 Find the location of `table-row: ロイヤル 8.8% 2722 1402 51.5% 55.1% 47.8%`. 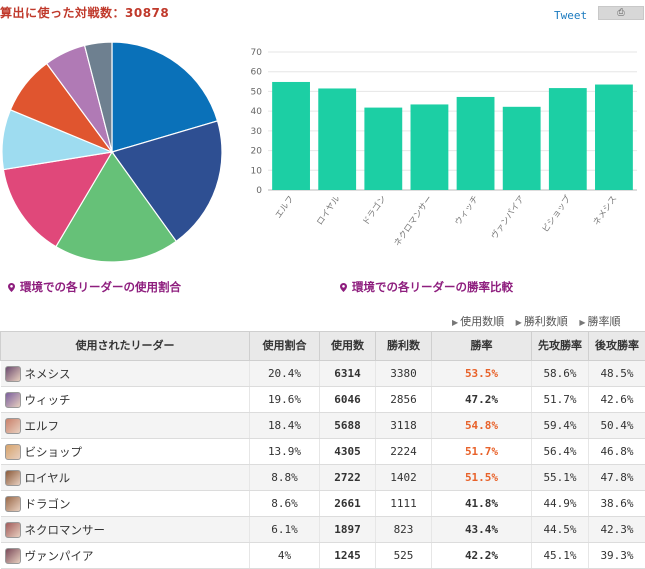

table-row: ロイヤル 8.8% 2722 1402 51.5% 55.1% 47.8% is located at coordinates (322, 477).